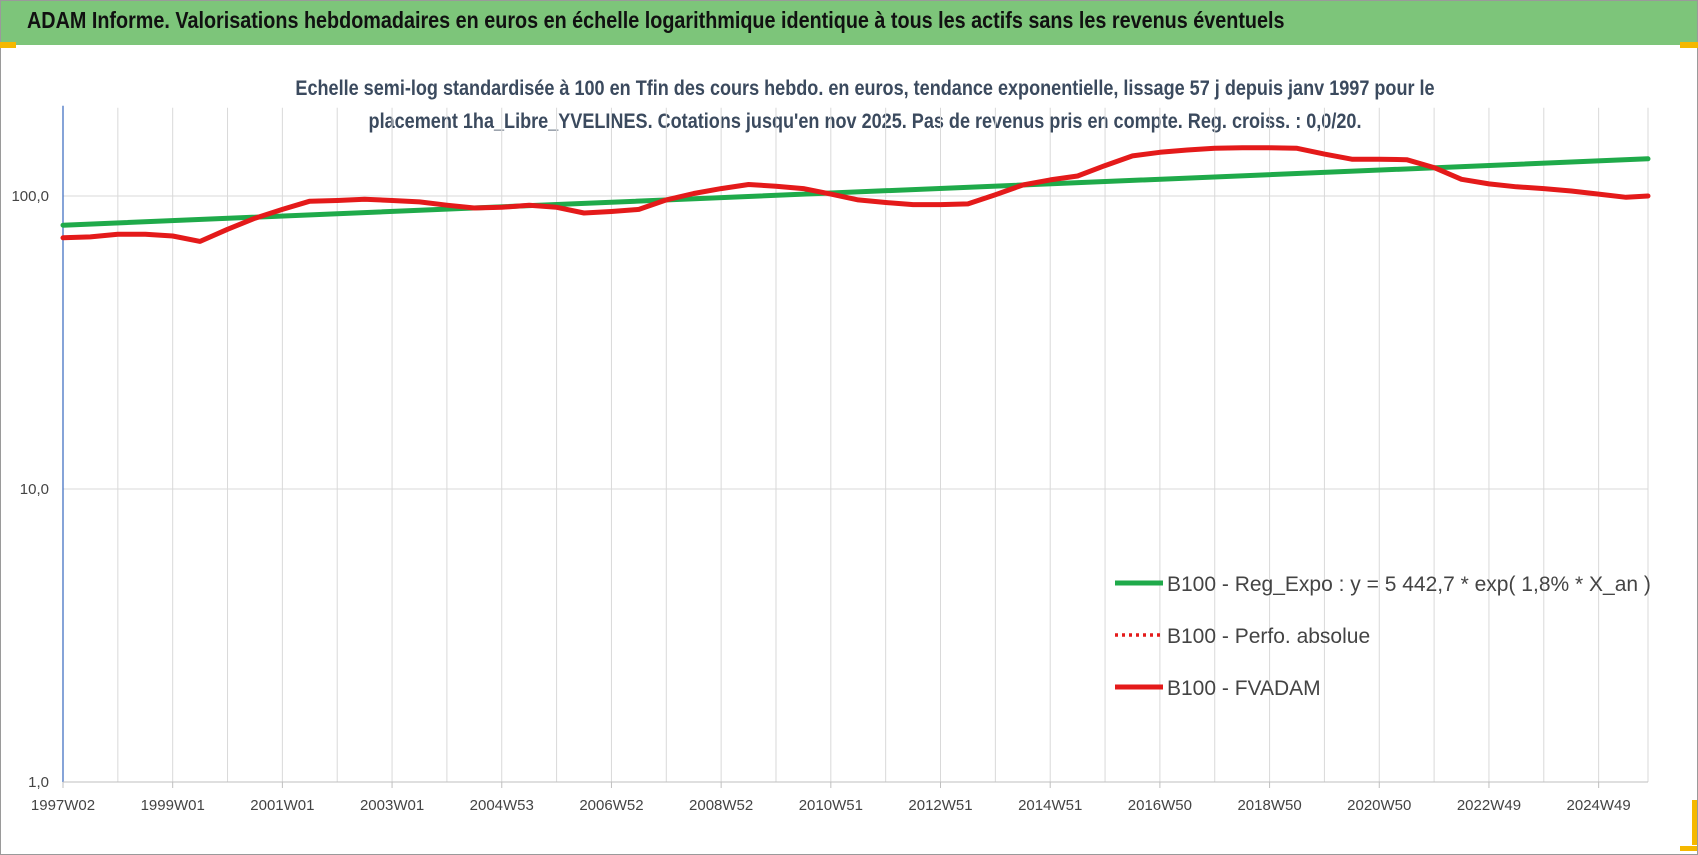  I want to click on x-tick-label: 2016W50, so click(1160, 805).